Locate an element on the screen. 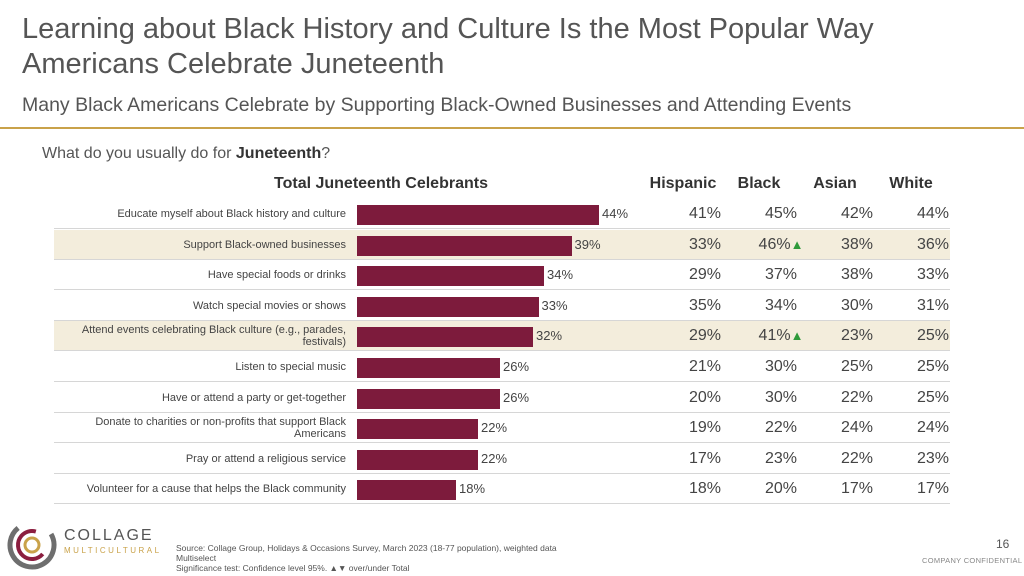 Image resolution: width=1024 pixels, height=576 pixels. category-label: Watch special movies or shows is located at coordinates (269, 305).